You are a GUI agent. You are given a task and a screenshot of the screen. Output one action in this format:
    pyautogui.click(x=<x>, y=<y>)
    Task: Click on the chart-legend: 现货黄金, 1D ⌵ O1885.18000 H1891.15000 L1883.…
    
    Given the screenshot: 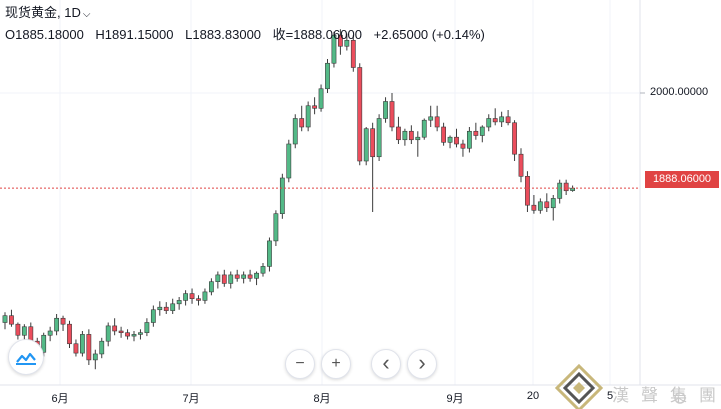 What is the action you would take?
    pyautogui.click(x=245, y=24)
    